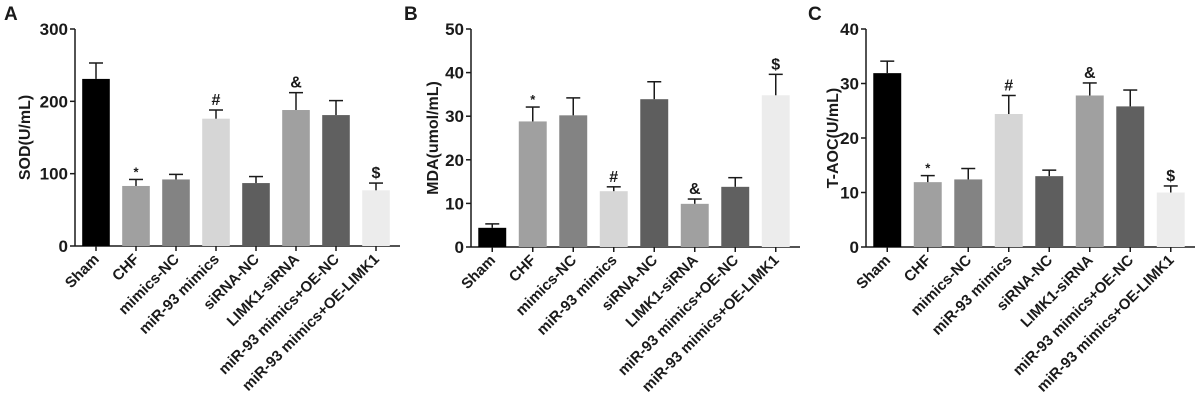 This screenshot has height=419, width=1200. What do you see at coordinates (54, 101) in the screenshot?
I see `y-tick-label: 200` at bounding box center [54, 101].